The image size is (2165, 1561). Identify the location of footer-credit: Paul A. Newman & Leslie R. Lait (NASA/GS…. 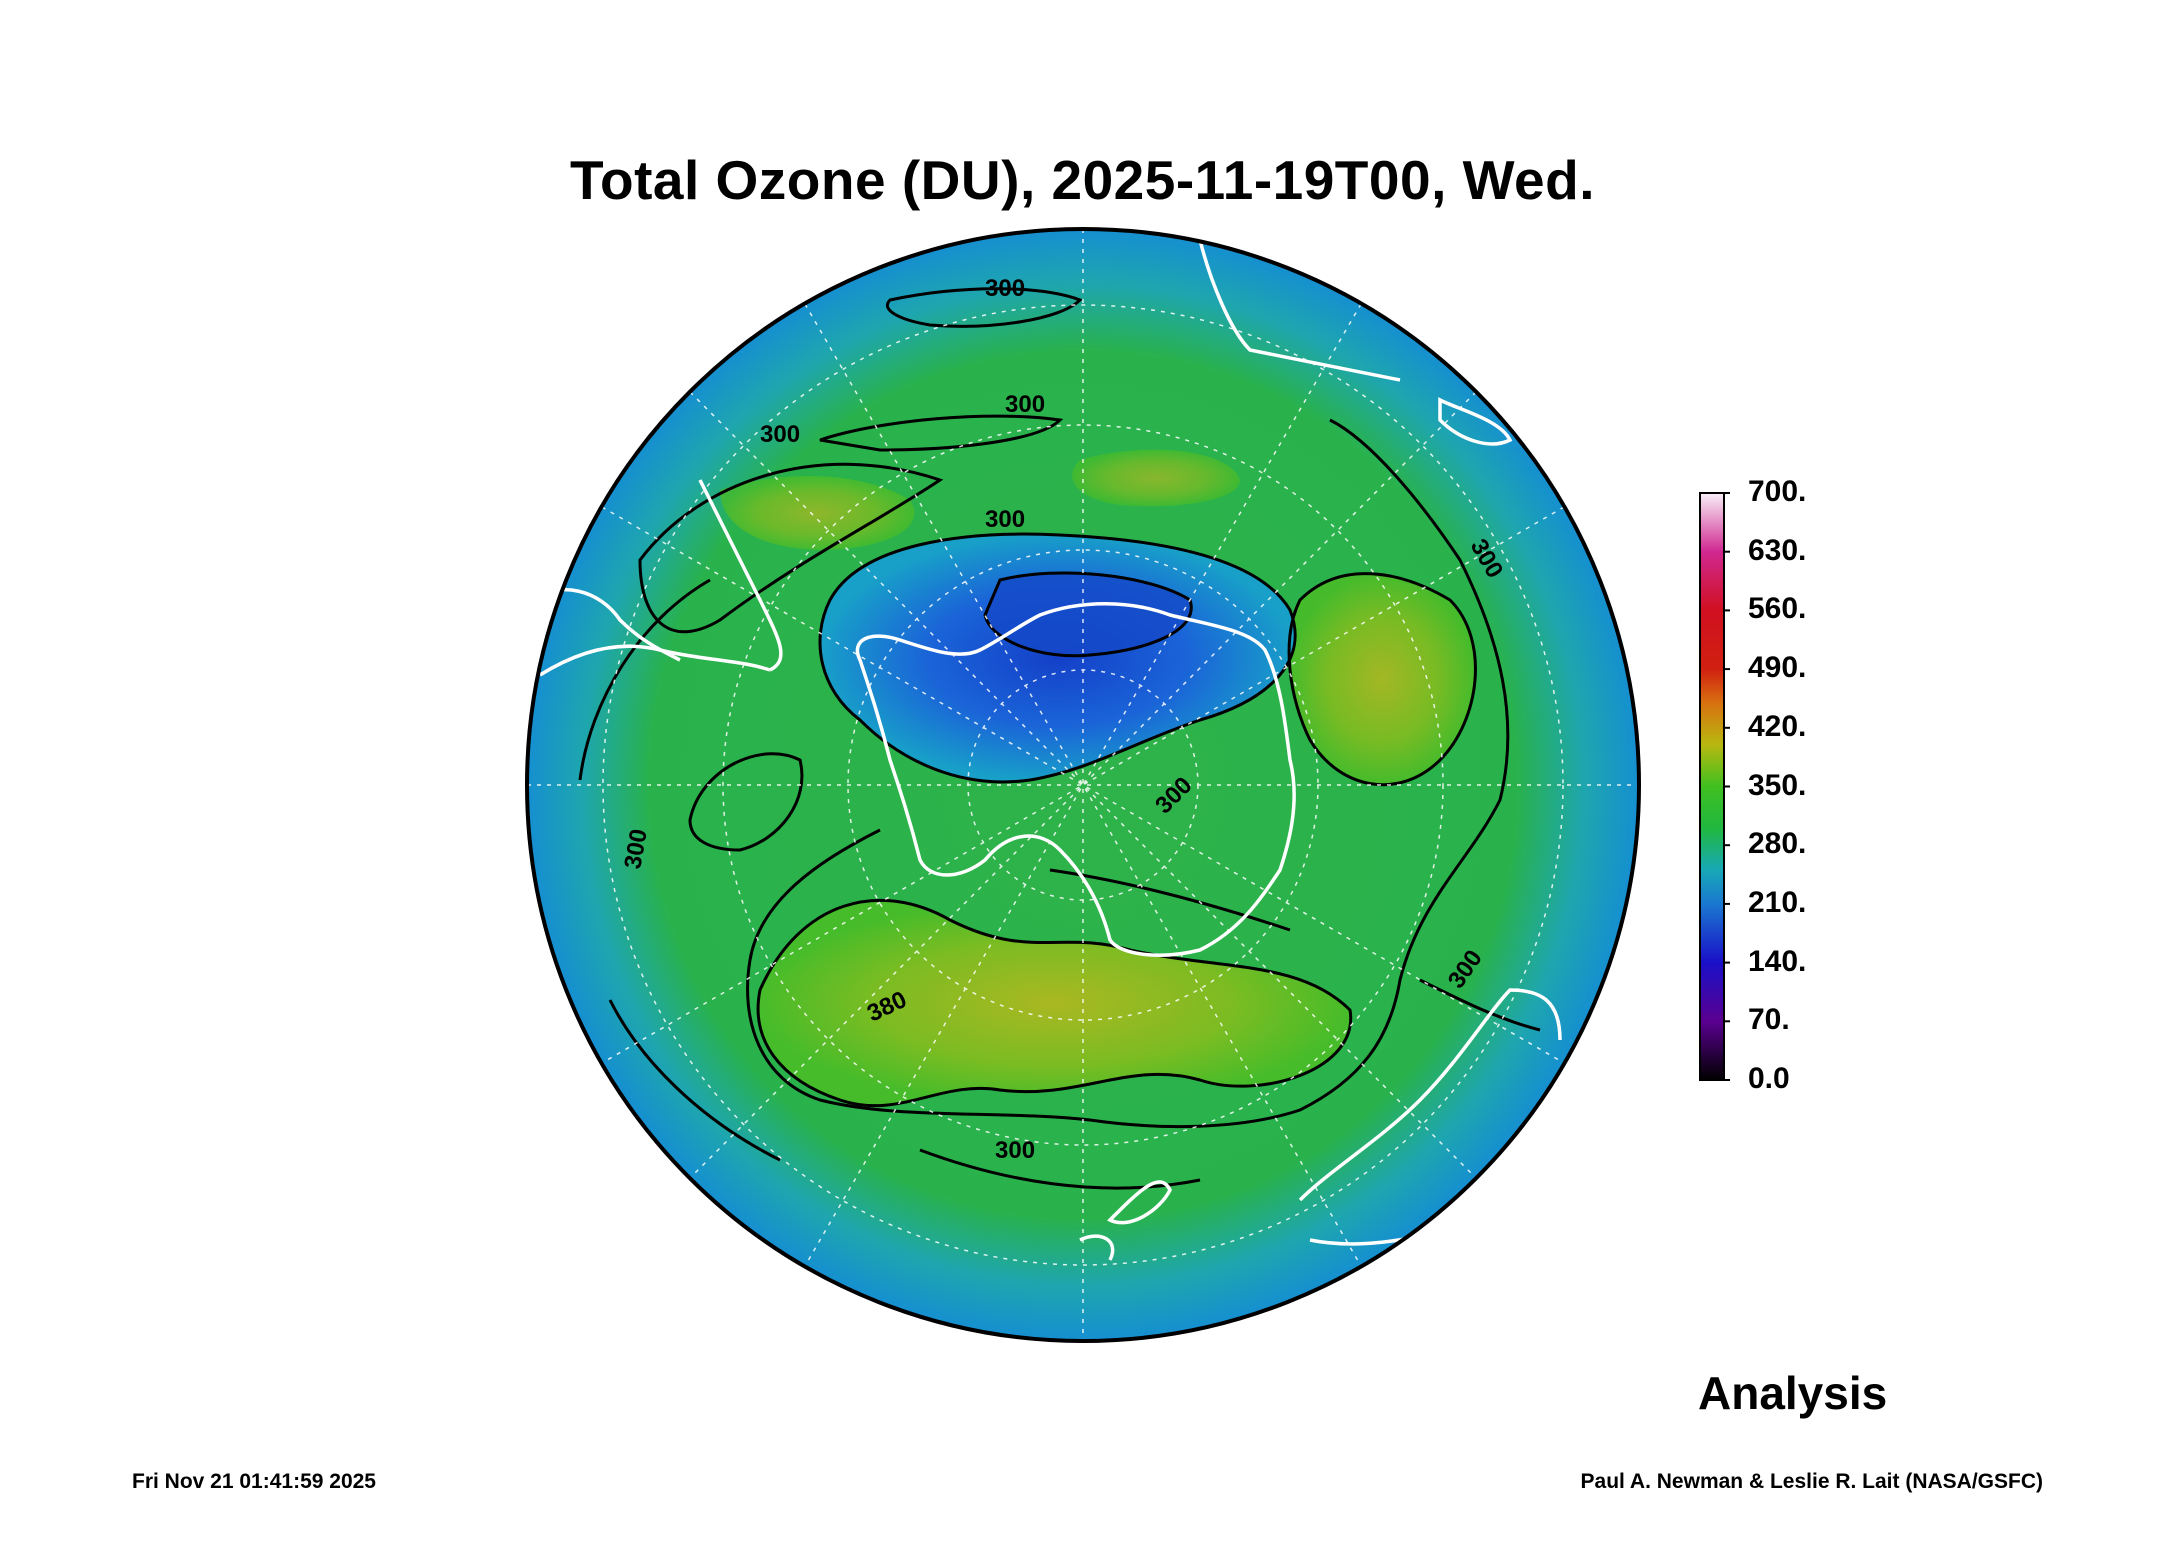
(1811, 1481).